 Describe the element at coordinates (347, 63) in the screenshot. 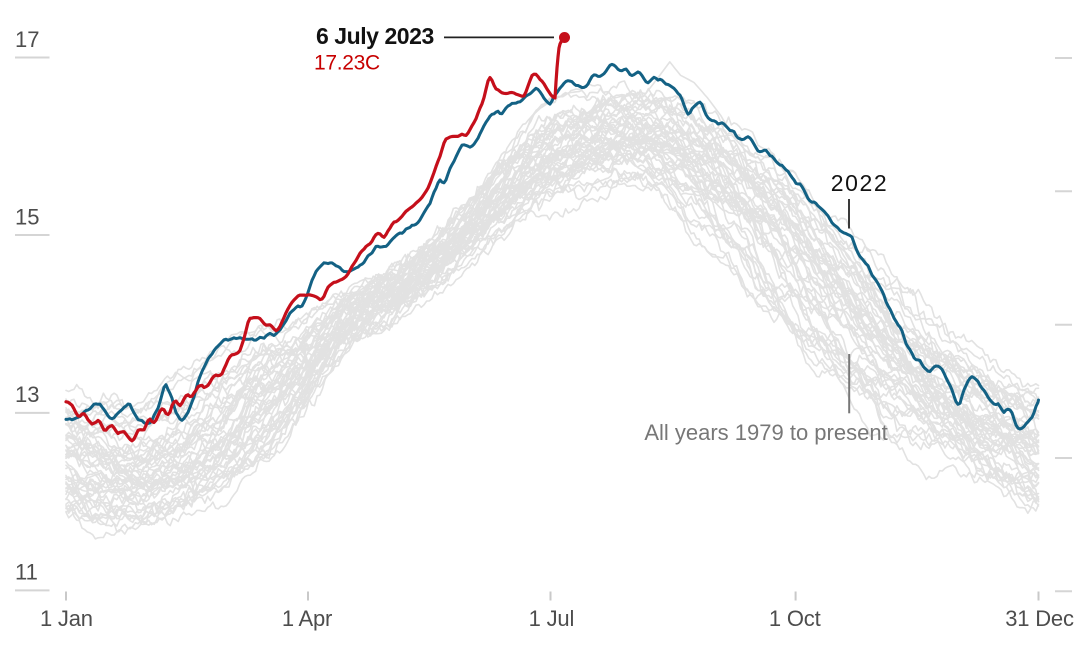

I see `svg-text: 17.23C` at that location.